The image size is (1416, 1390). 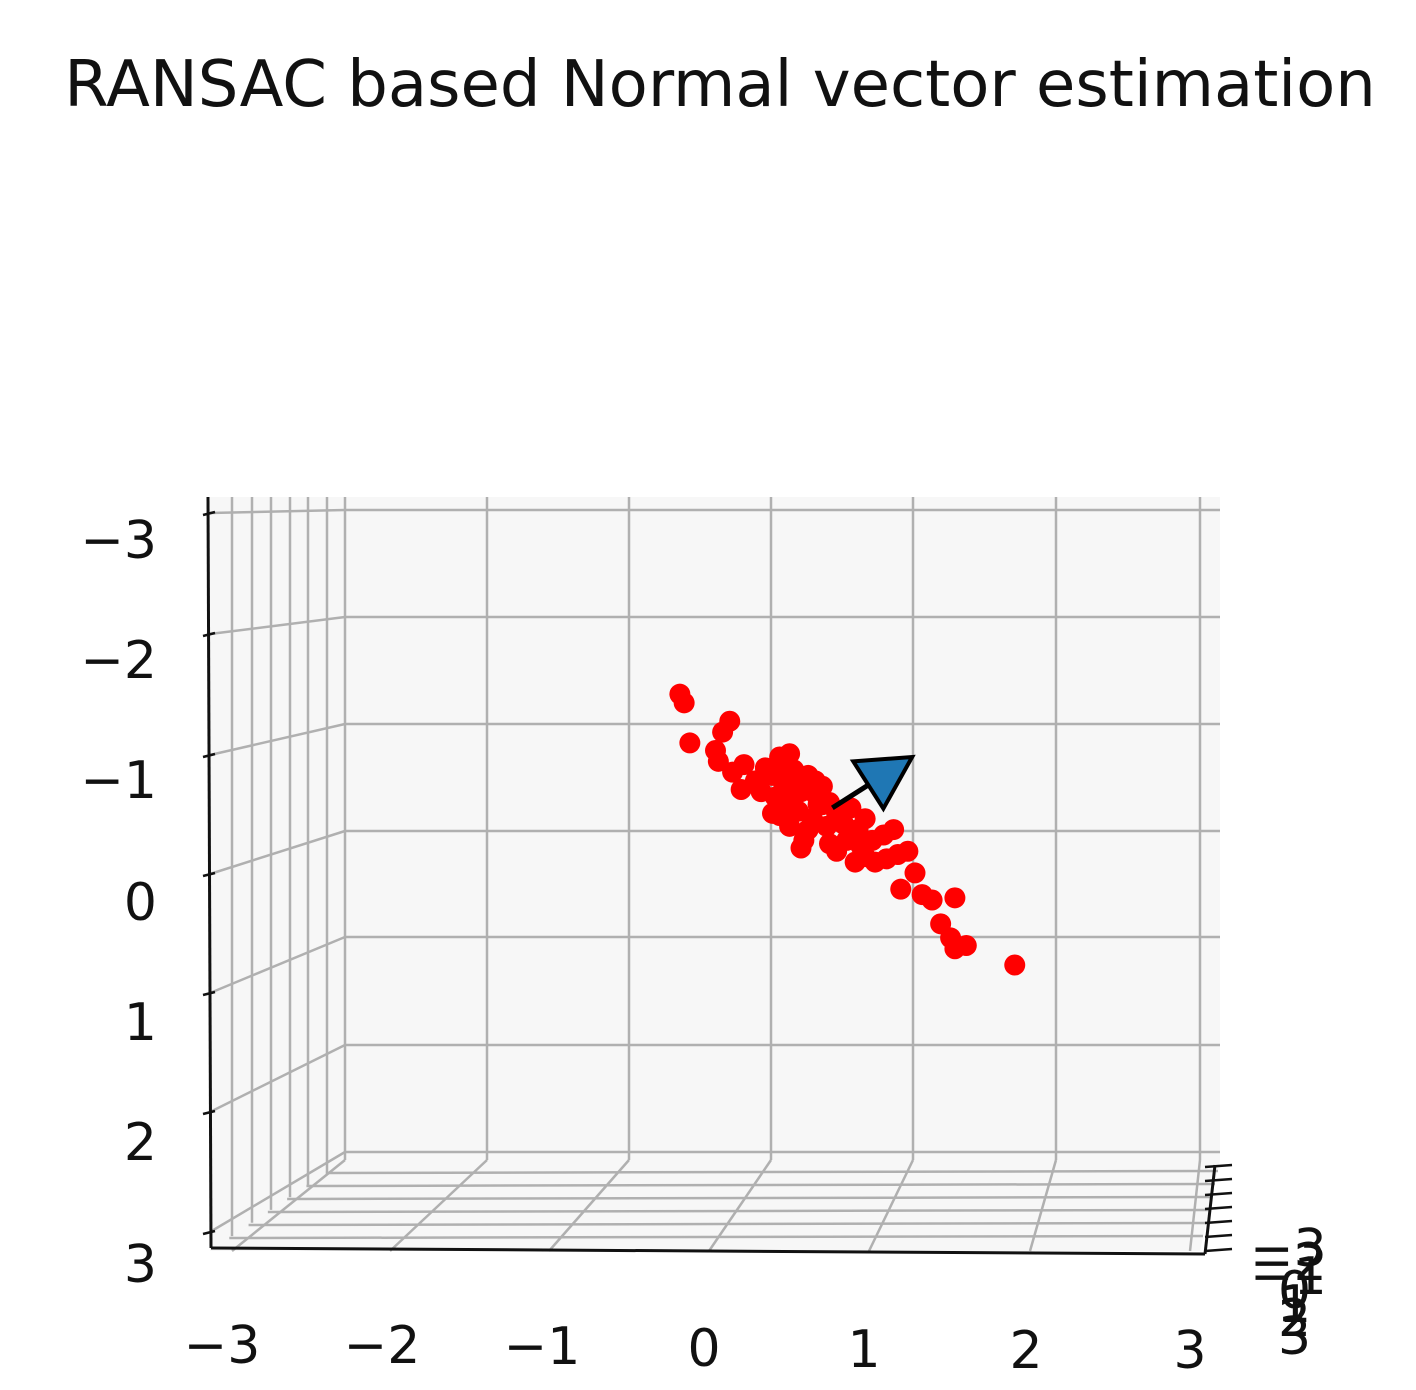 I want to click on x-tick-label: 0, so click(x=703, y=1349).